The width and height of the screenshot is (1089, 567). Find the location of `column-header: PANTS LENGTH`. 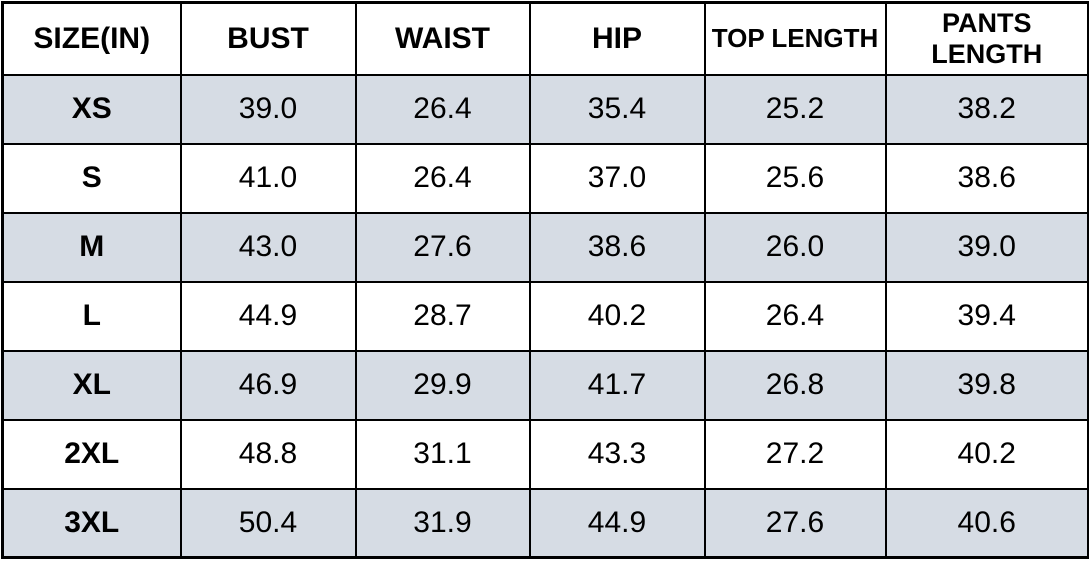

column-header: PANTS LENGTH is located at coordinates (986, 38).